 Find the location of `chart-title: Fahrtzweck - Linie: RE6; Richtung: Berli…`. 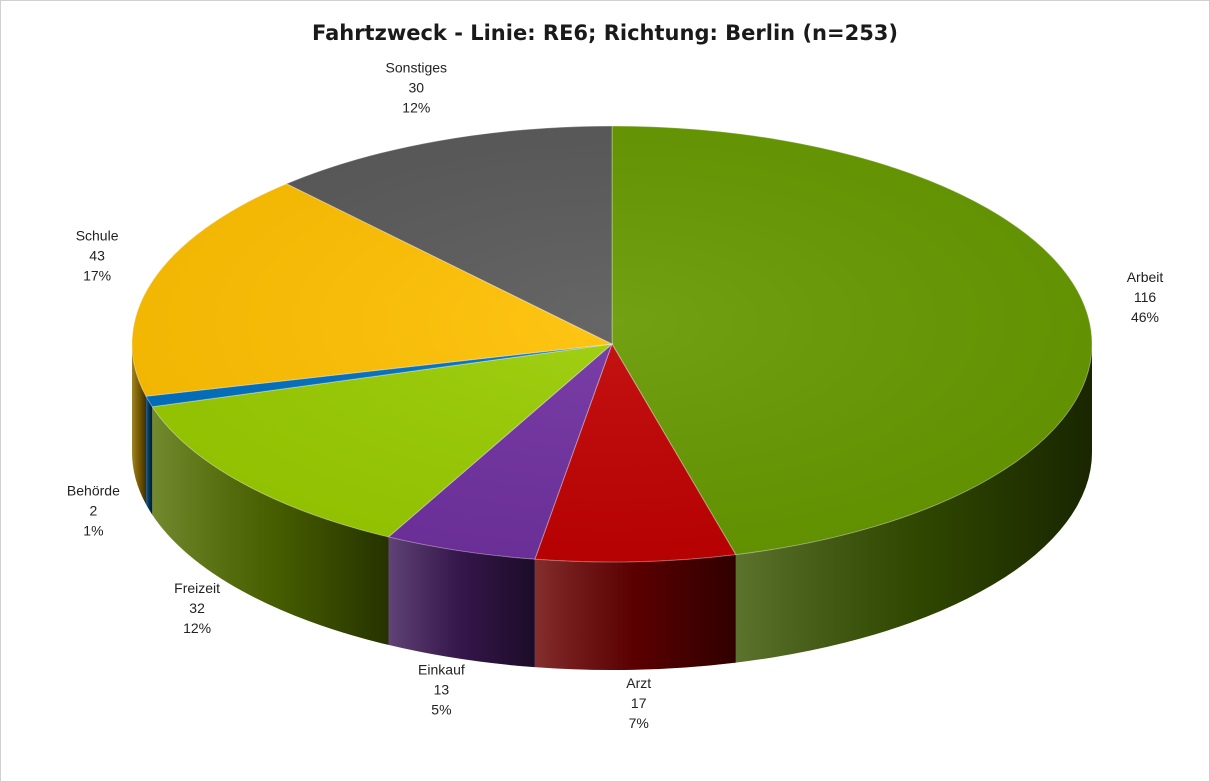

chart-title: Fahrtzweck - Linie: RE6; Richtung: Berli… is located at coordinates (605, 33).